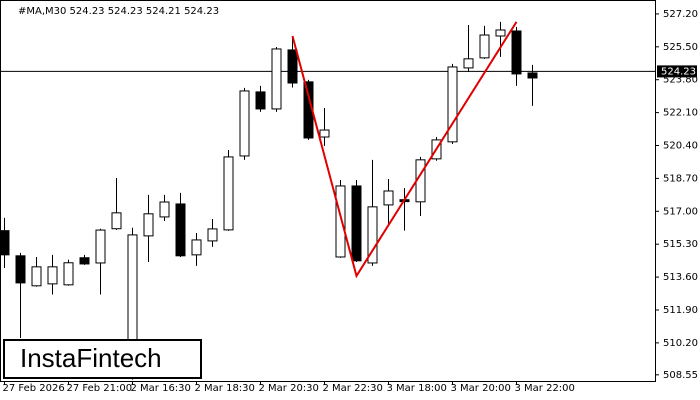 The image size is (700, 400). I want to click on y-tick-label: 518.70, so click(680, 178).